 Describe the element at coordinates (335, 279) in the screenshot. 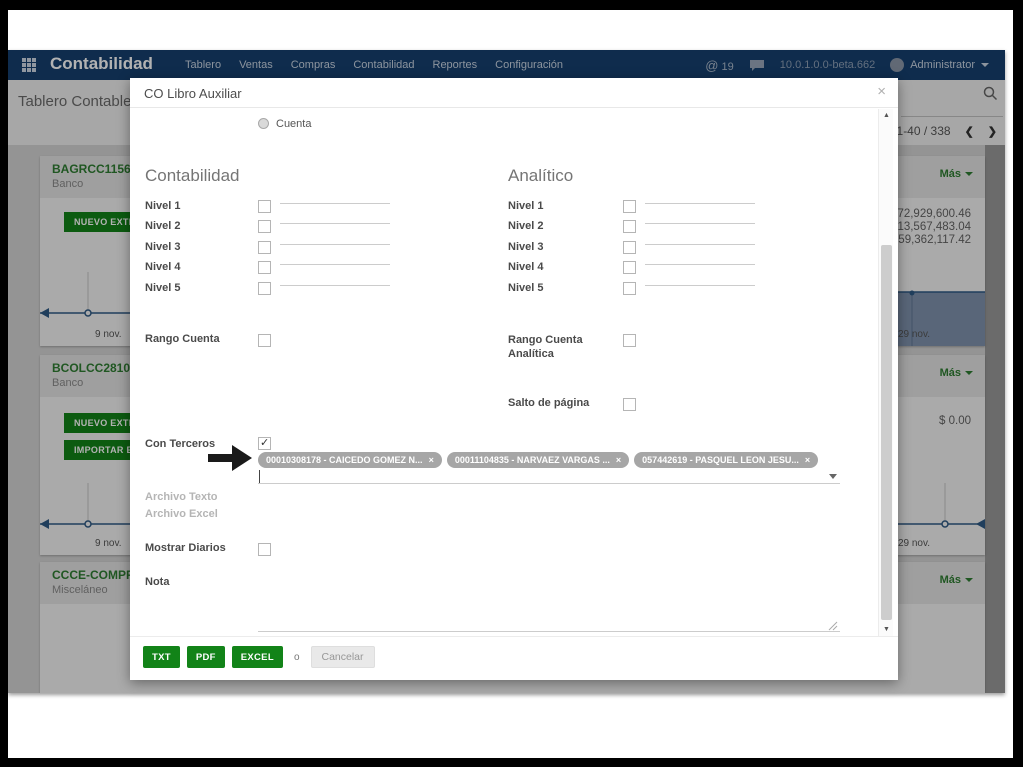

I see `nivel5-input` at that location.